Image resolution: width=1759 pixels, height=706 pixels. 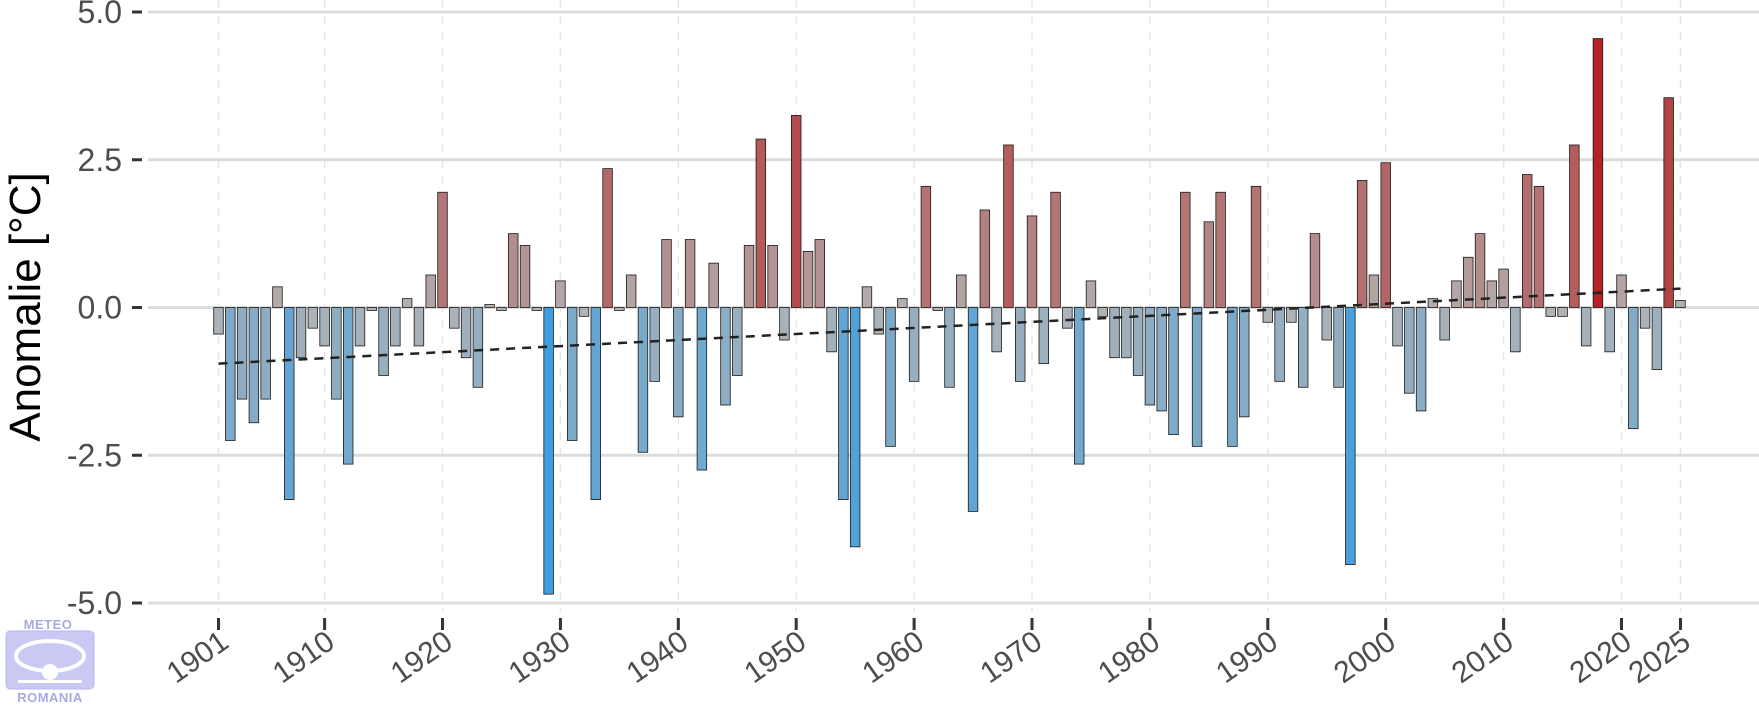 What do you see at coordinates (1209, 264) in the screenshot?
I see `bar-1985` at bounding box center [1209, 264].